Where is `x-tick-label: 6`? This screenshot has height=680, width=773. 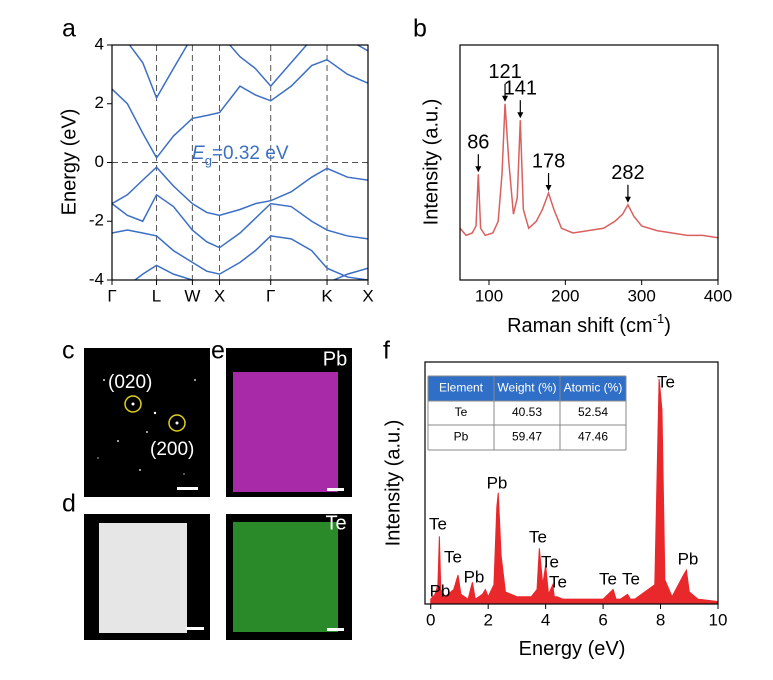 x-tick-label: 6 is located at coordinates (602, 619).